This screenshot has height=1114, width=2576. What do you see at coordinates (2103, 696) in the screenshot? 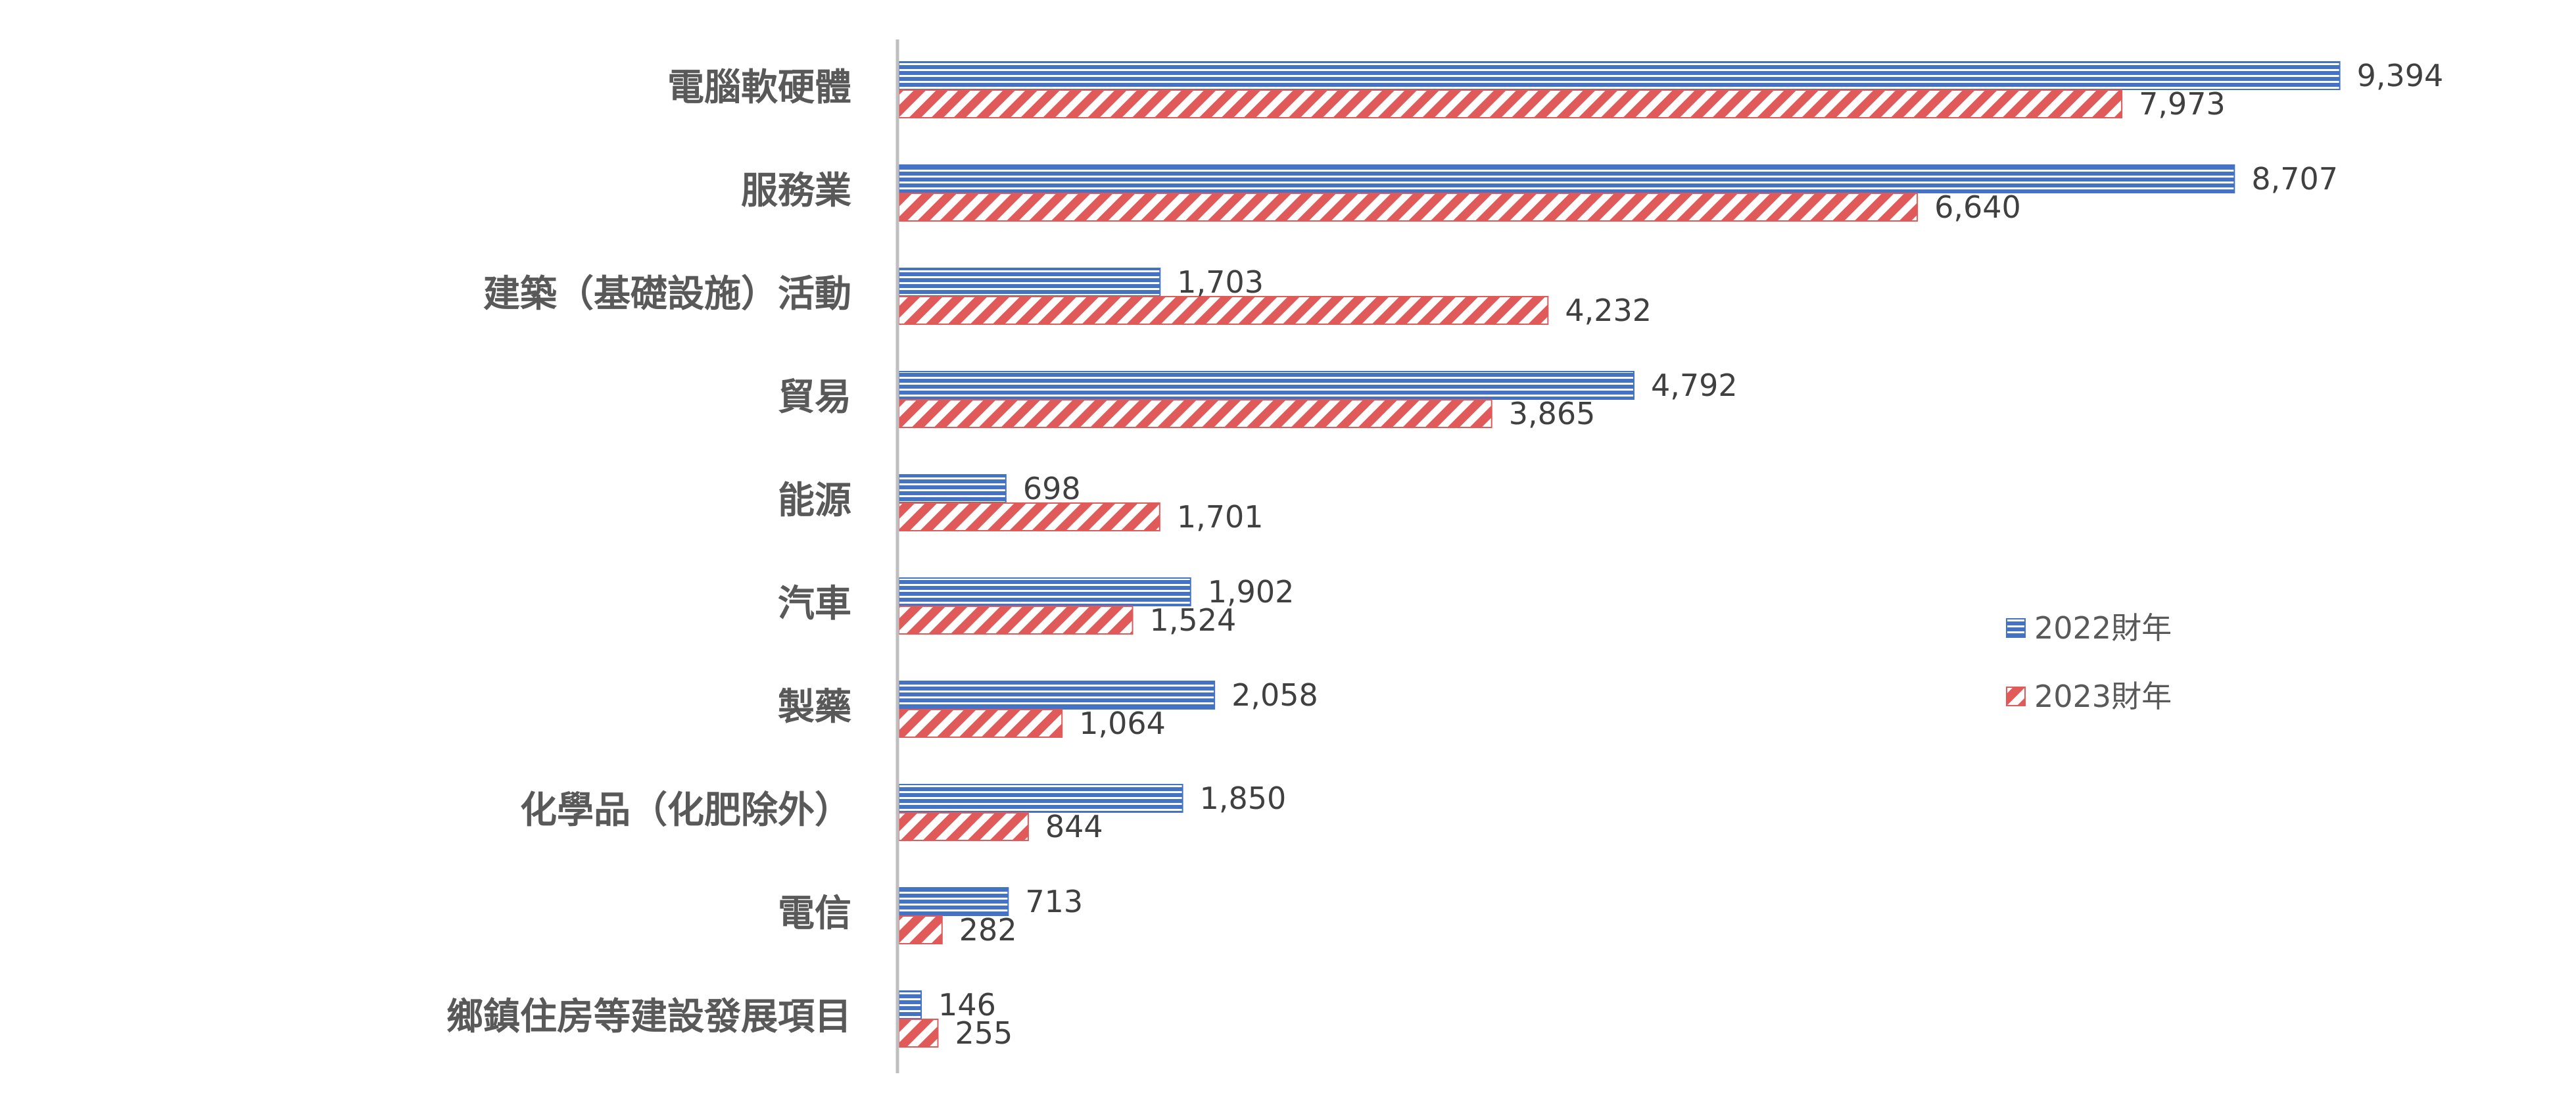
I see `legend-label: 2023財年` at bounding box center [2103, 696].